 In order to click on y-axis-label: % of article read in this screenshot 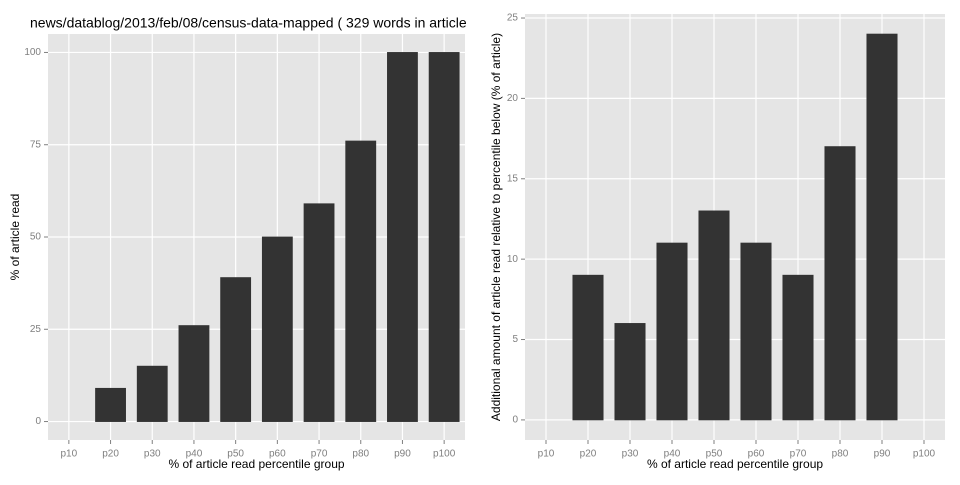, I will do `click(15, 237)`.